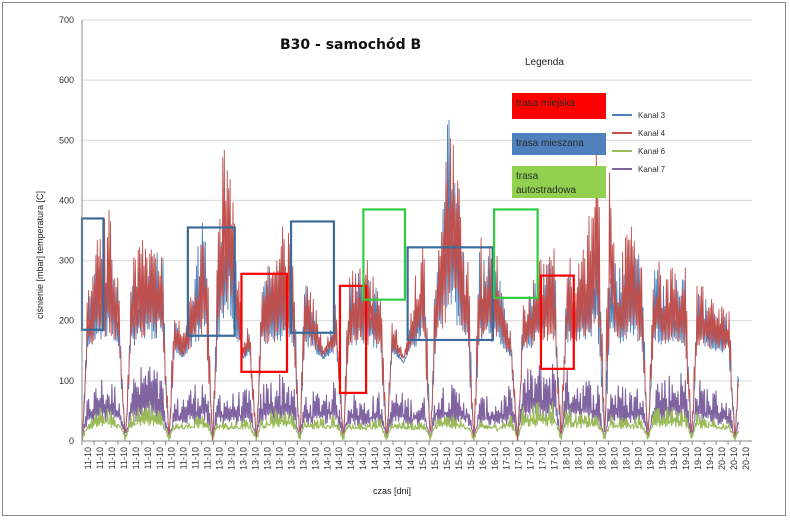  I want to click on y-tick-label: 600, so click(66, 80).